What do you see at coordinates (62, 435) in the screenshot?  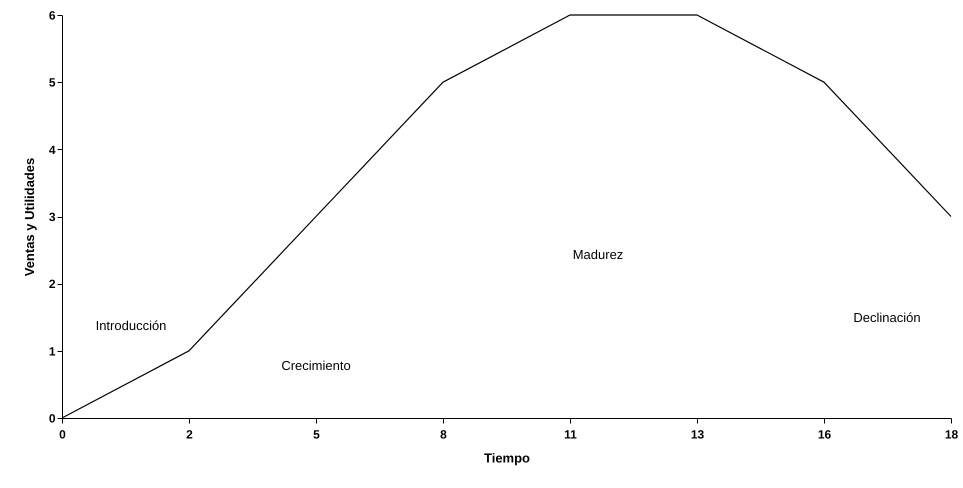 I see `x-tick-label: 0` at bounding box center [62, 435].